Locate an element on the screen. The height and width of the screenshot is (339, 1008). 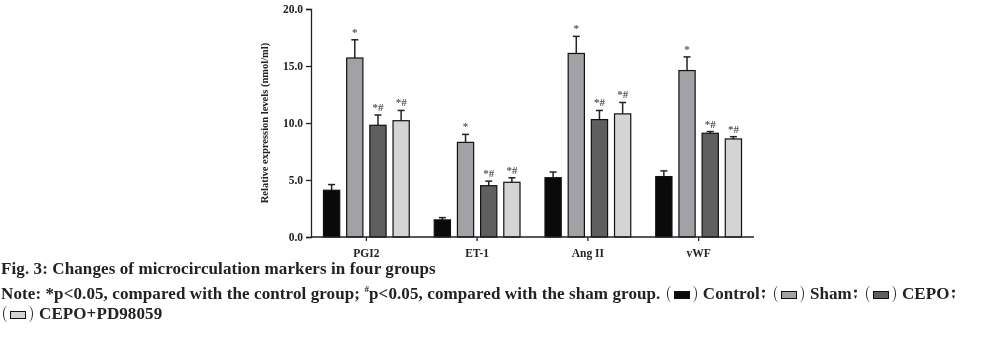
legend-label: Sham is located at coordinates (830, 293).